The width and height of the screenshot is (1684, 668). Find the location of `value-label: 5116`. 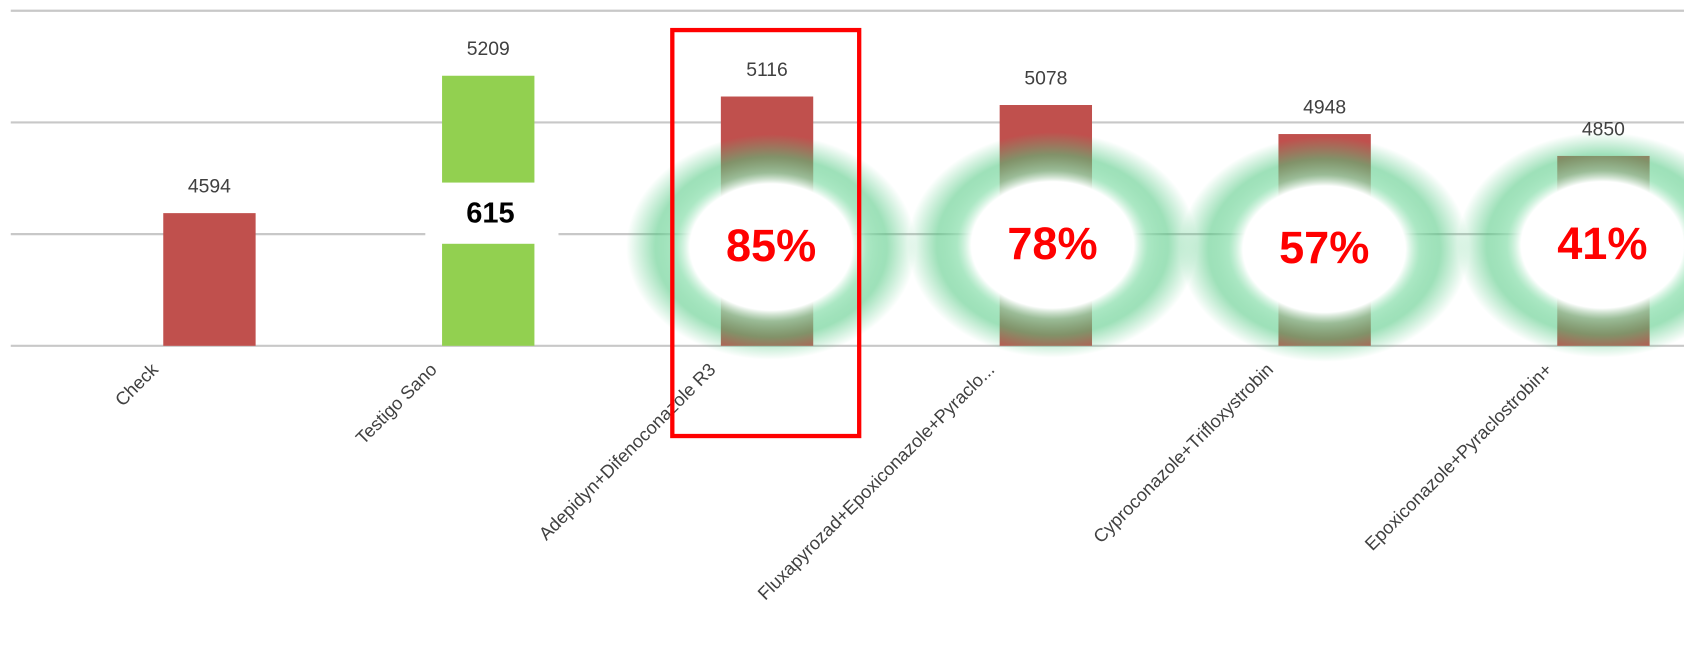

value-label: 5116 is located at coordinates (767, 70).